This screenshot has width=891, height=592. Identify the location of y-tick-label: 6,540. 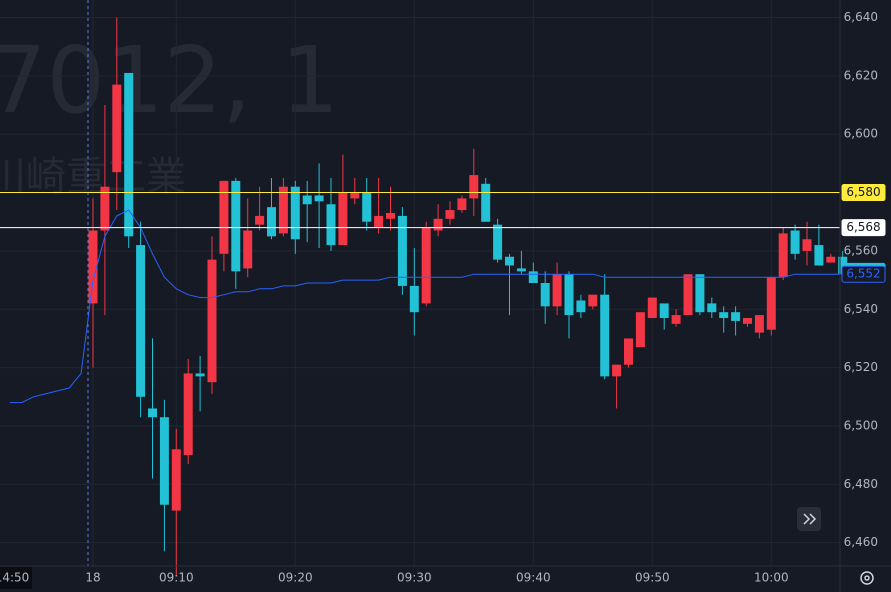
(861, 309).